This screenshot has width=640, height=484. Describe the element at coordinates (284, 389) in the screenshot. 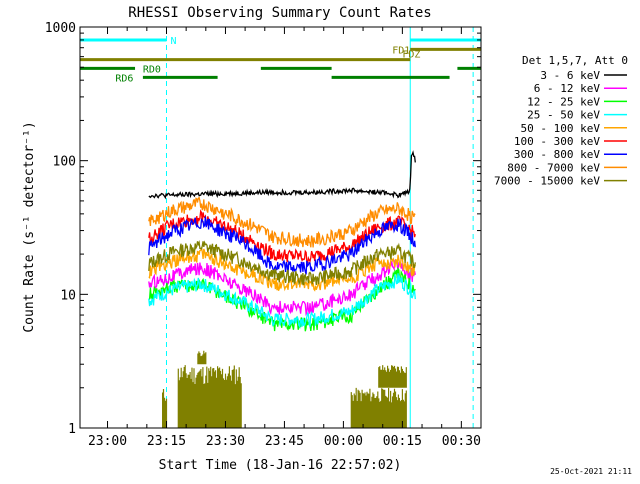

I see `attenuator-bars` at that location.